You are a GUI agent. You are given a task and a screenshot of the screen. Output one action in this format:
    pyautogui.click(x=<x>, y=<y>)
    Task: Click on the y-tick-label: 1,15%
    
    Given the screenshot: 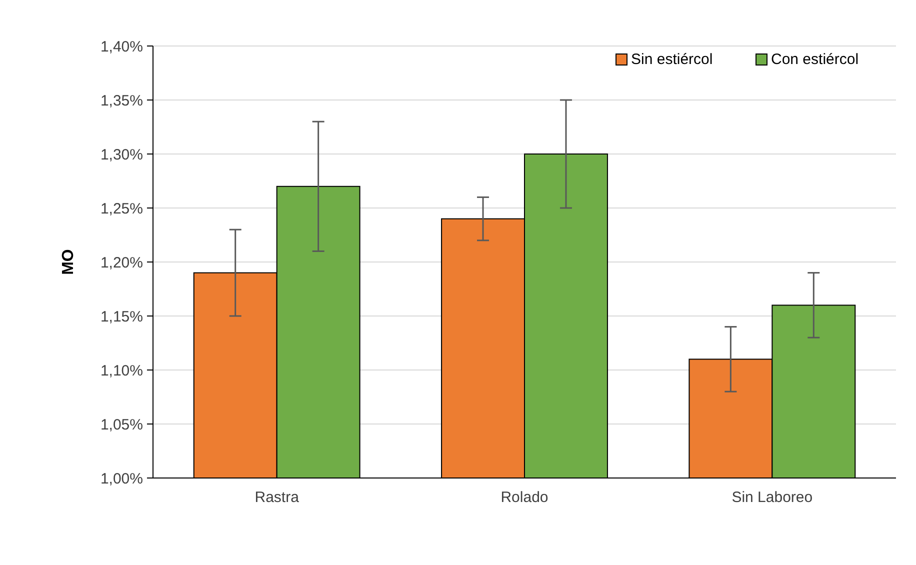 What is the action you would take?
    pyautogui.click(x=121, y=317)
    